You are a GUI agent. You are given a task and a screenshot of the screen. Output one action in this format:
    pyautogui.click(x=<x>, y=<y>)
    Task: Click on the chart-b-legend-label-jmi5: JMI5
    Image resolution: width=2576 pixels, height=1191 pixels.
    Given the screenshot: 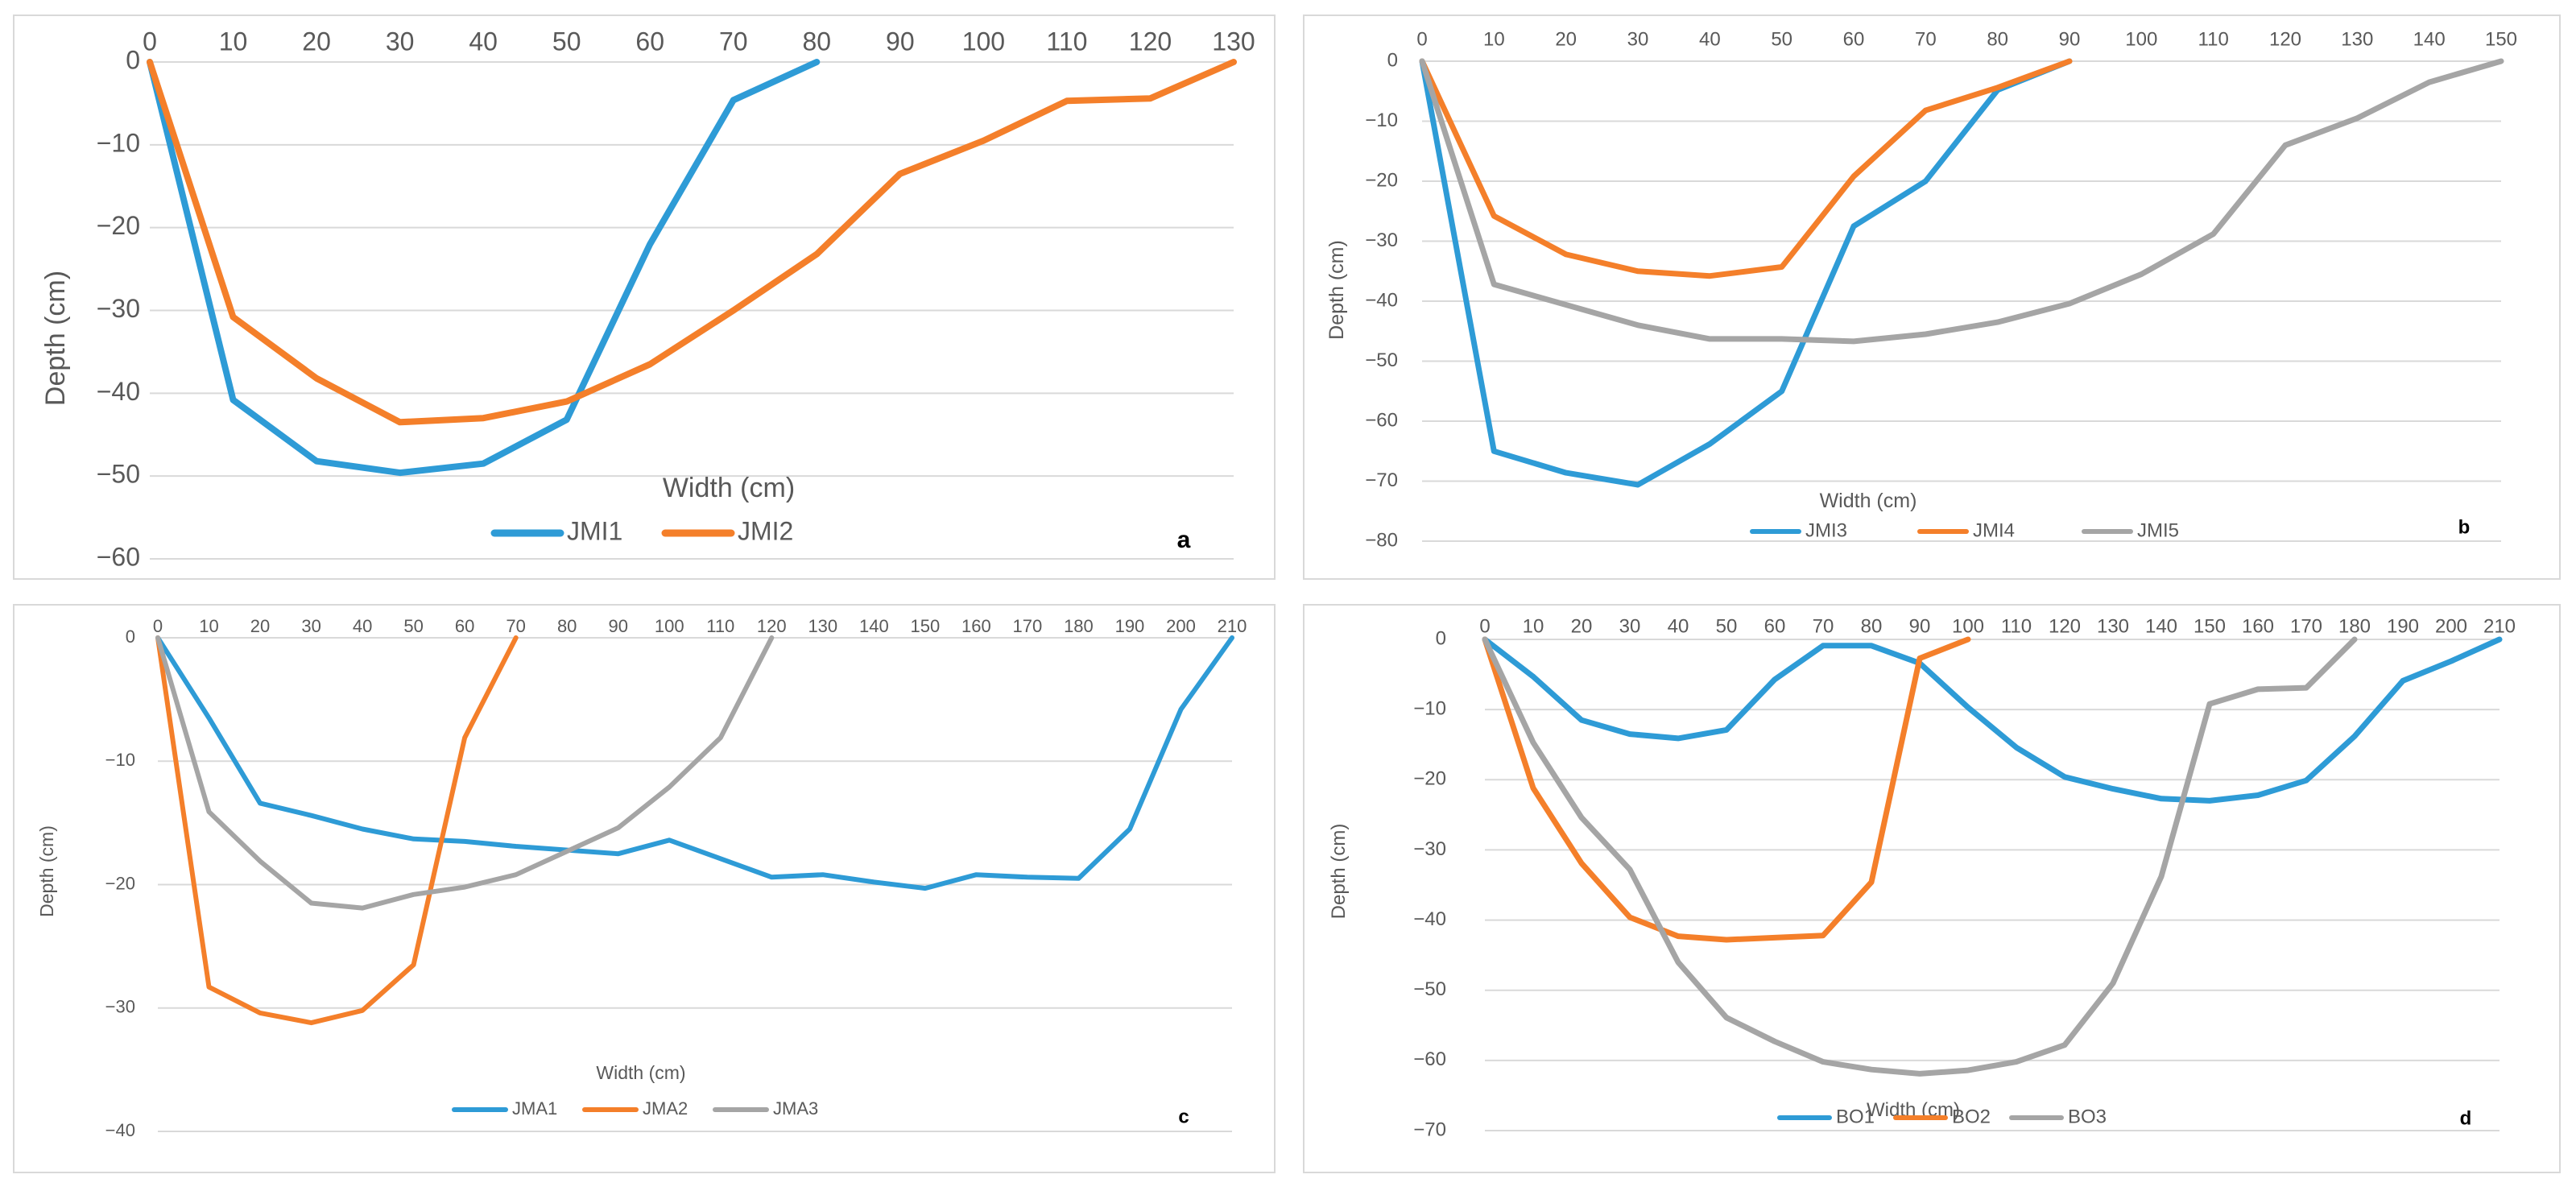 What is the action you would take?
    pyautogui.click(x=2158, y=530)
    